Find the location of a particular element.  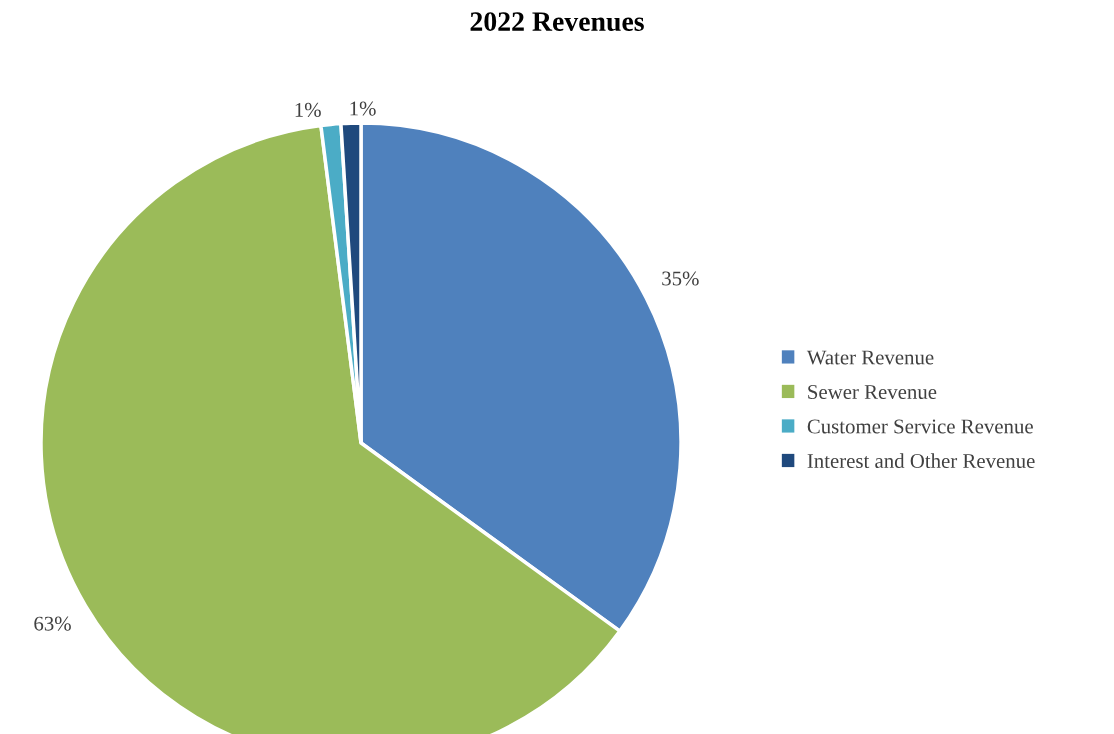

legend-label: Water Revenue is located at coordinates (870, 357).